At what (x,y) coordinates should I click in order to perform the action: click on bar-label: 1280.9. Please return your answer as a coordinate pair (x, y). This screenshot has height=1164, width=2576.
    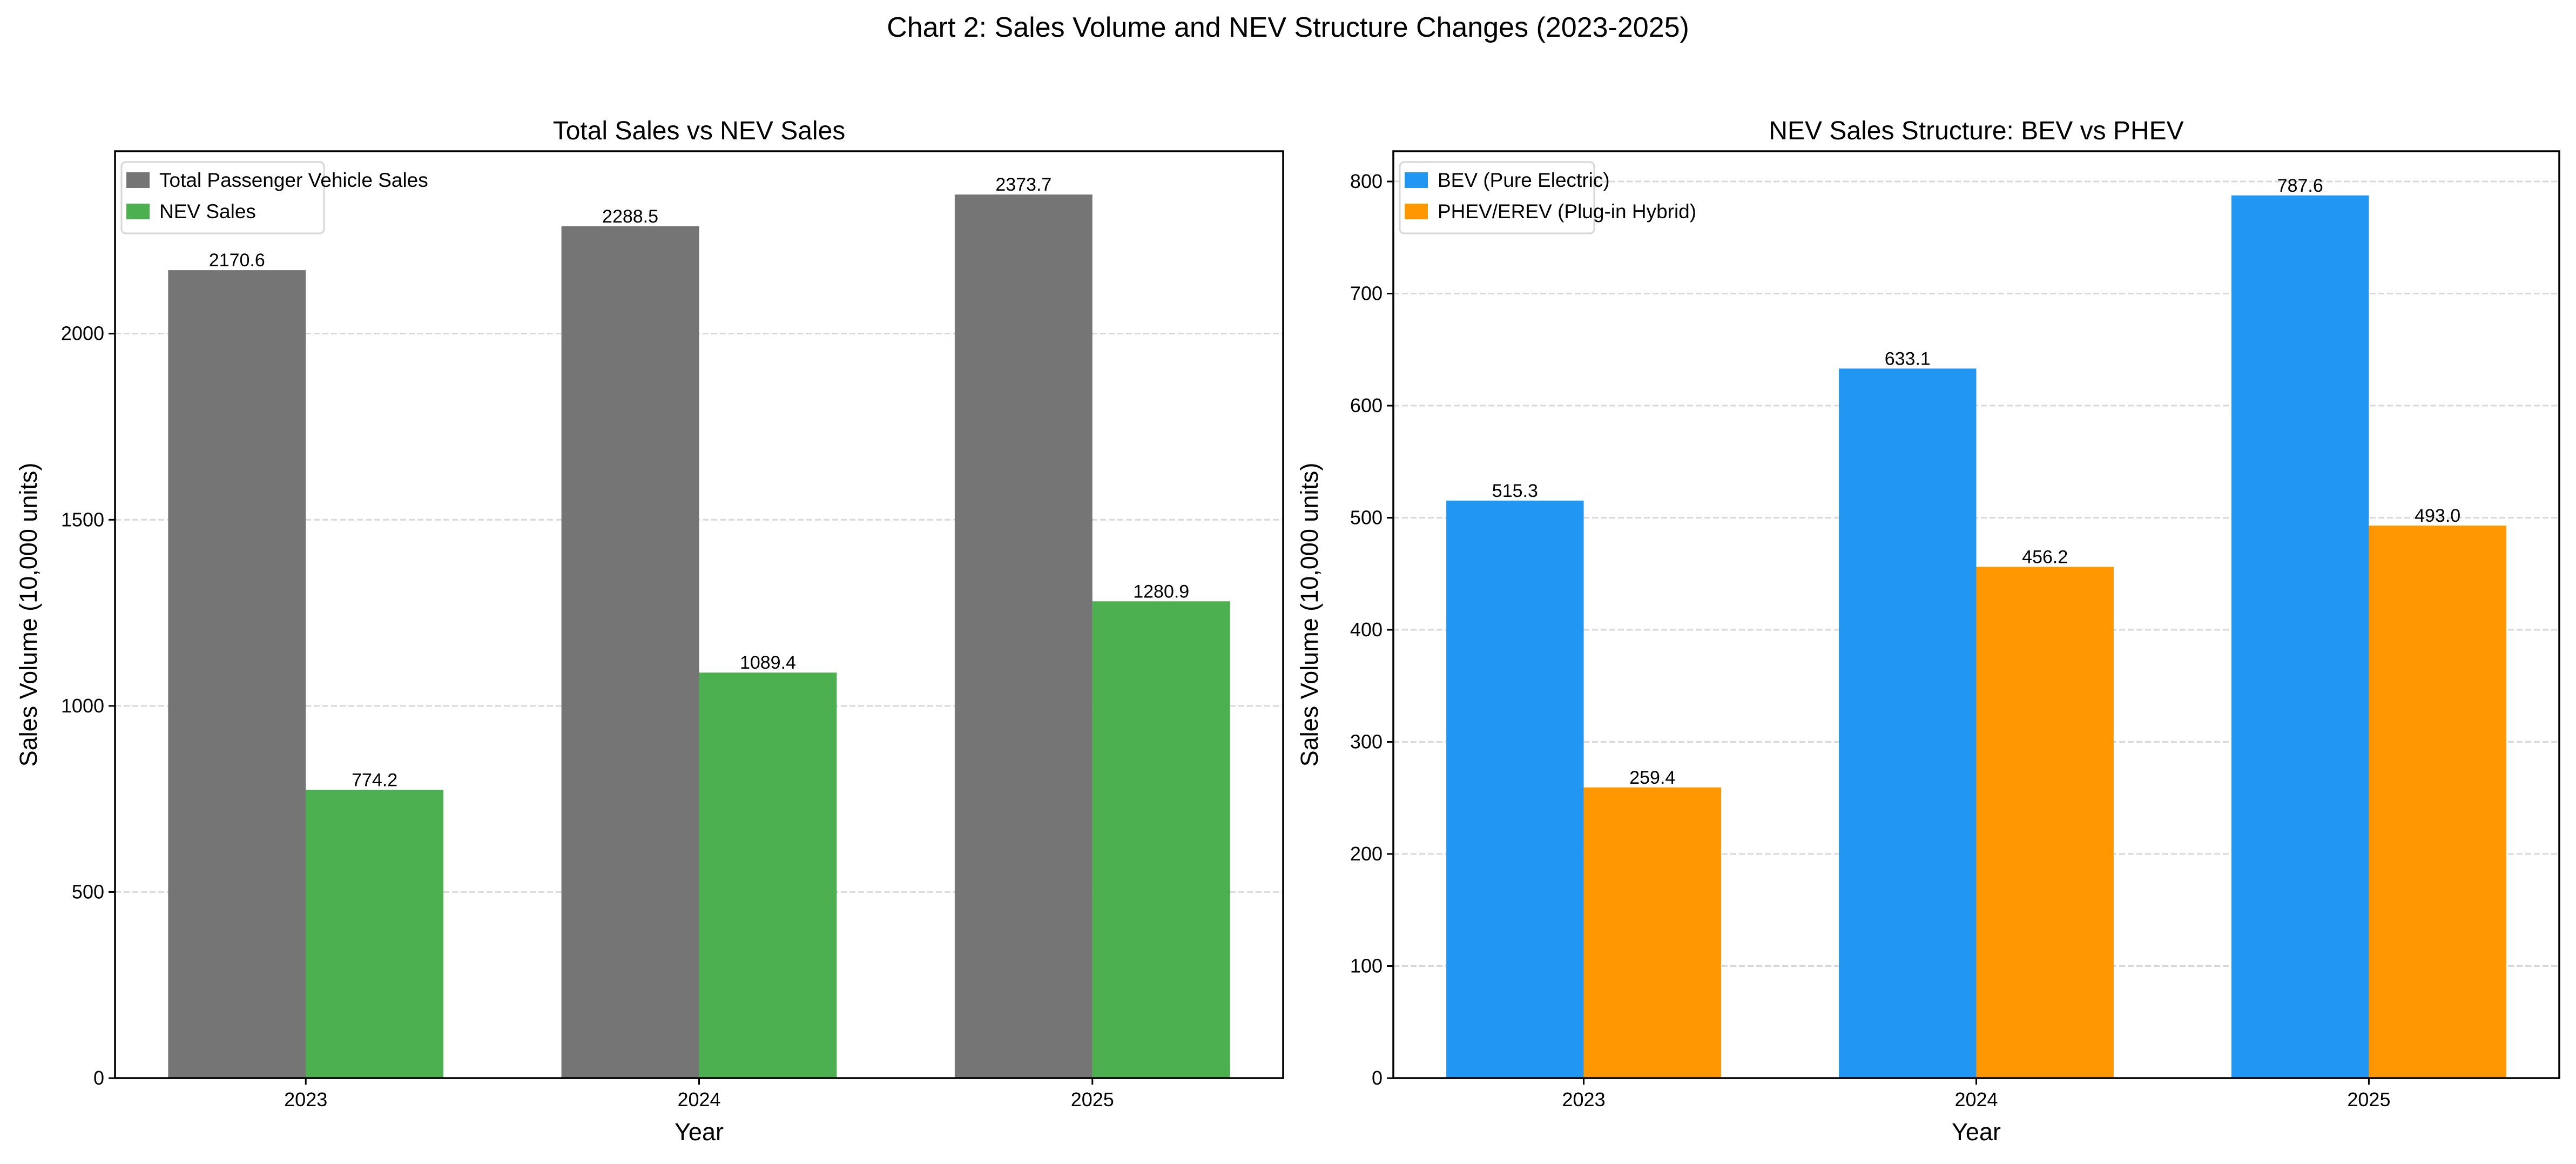
    Looking at the image, I should click on (1161, 592).